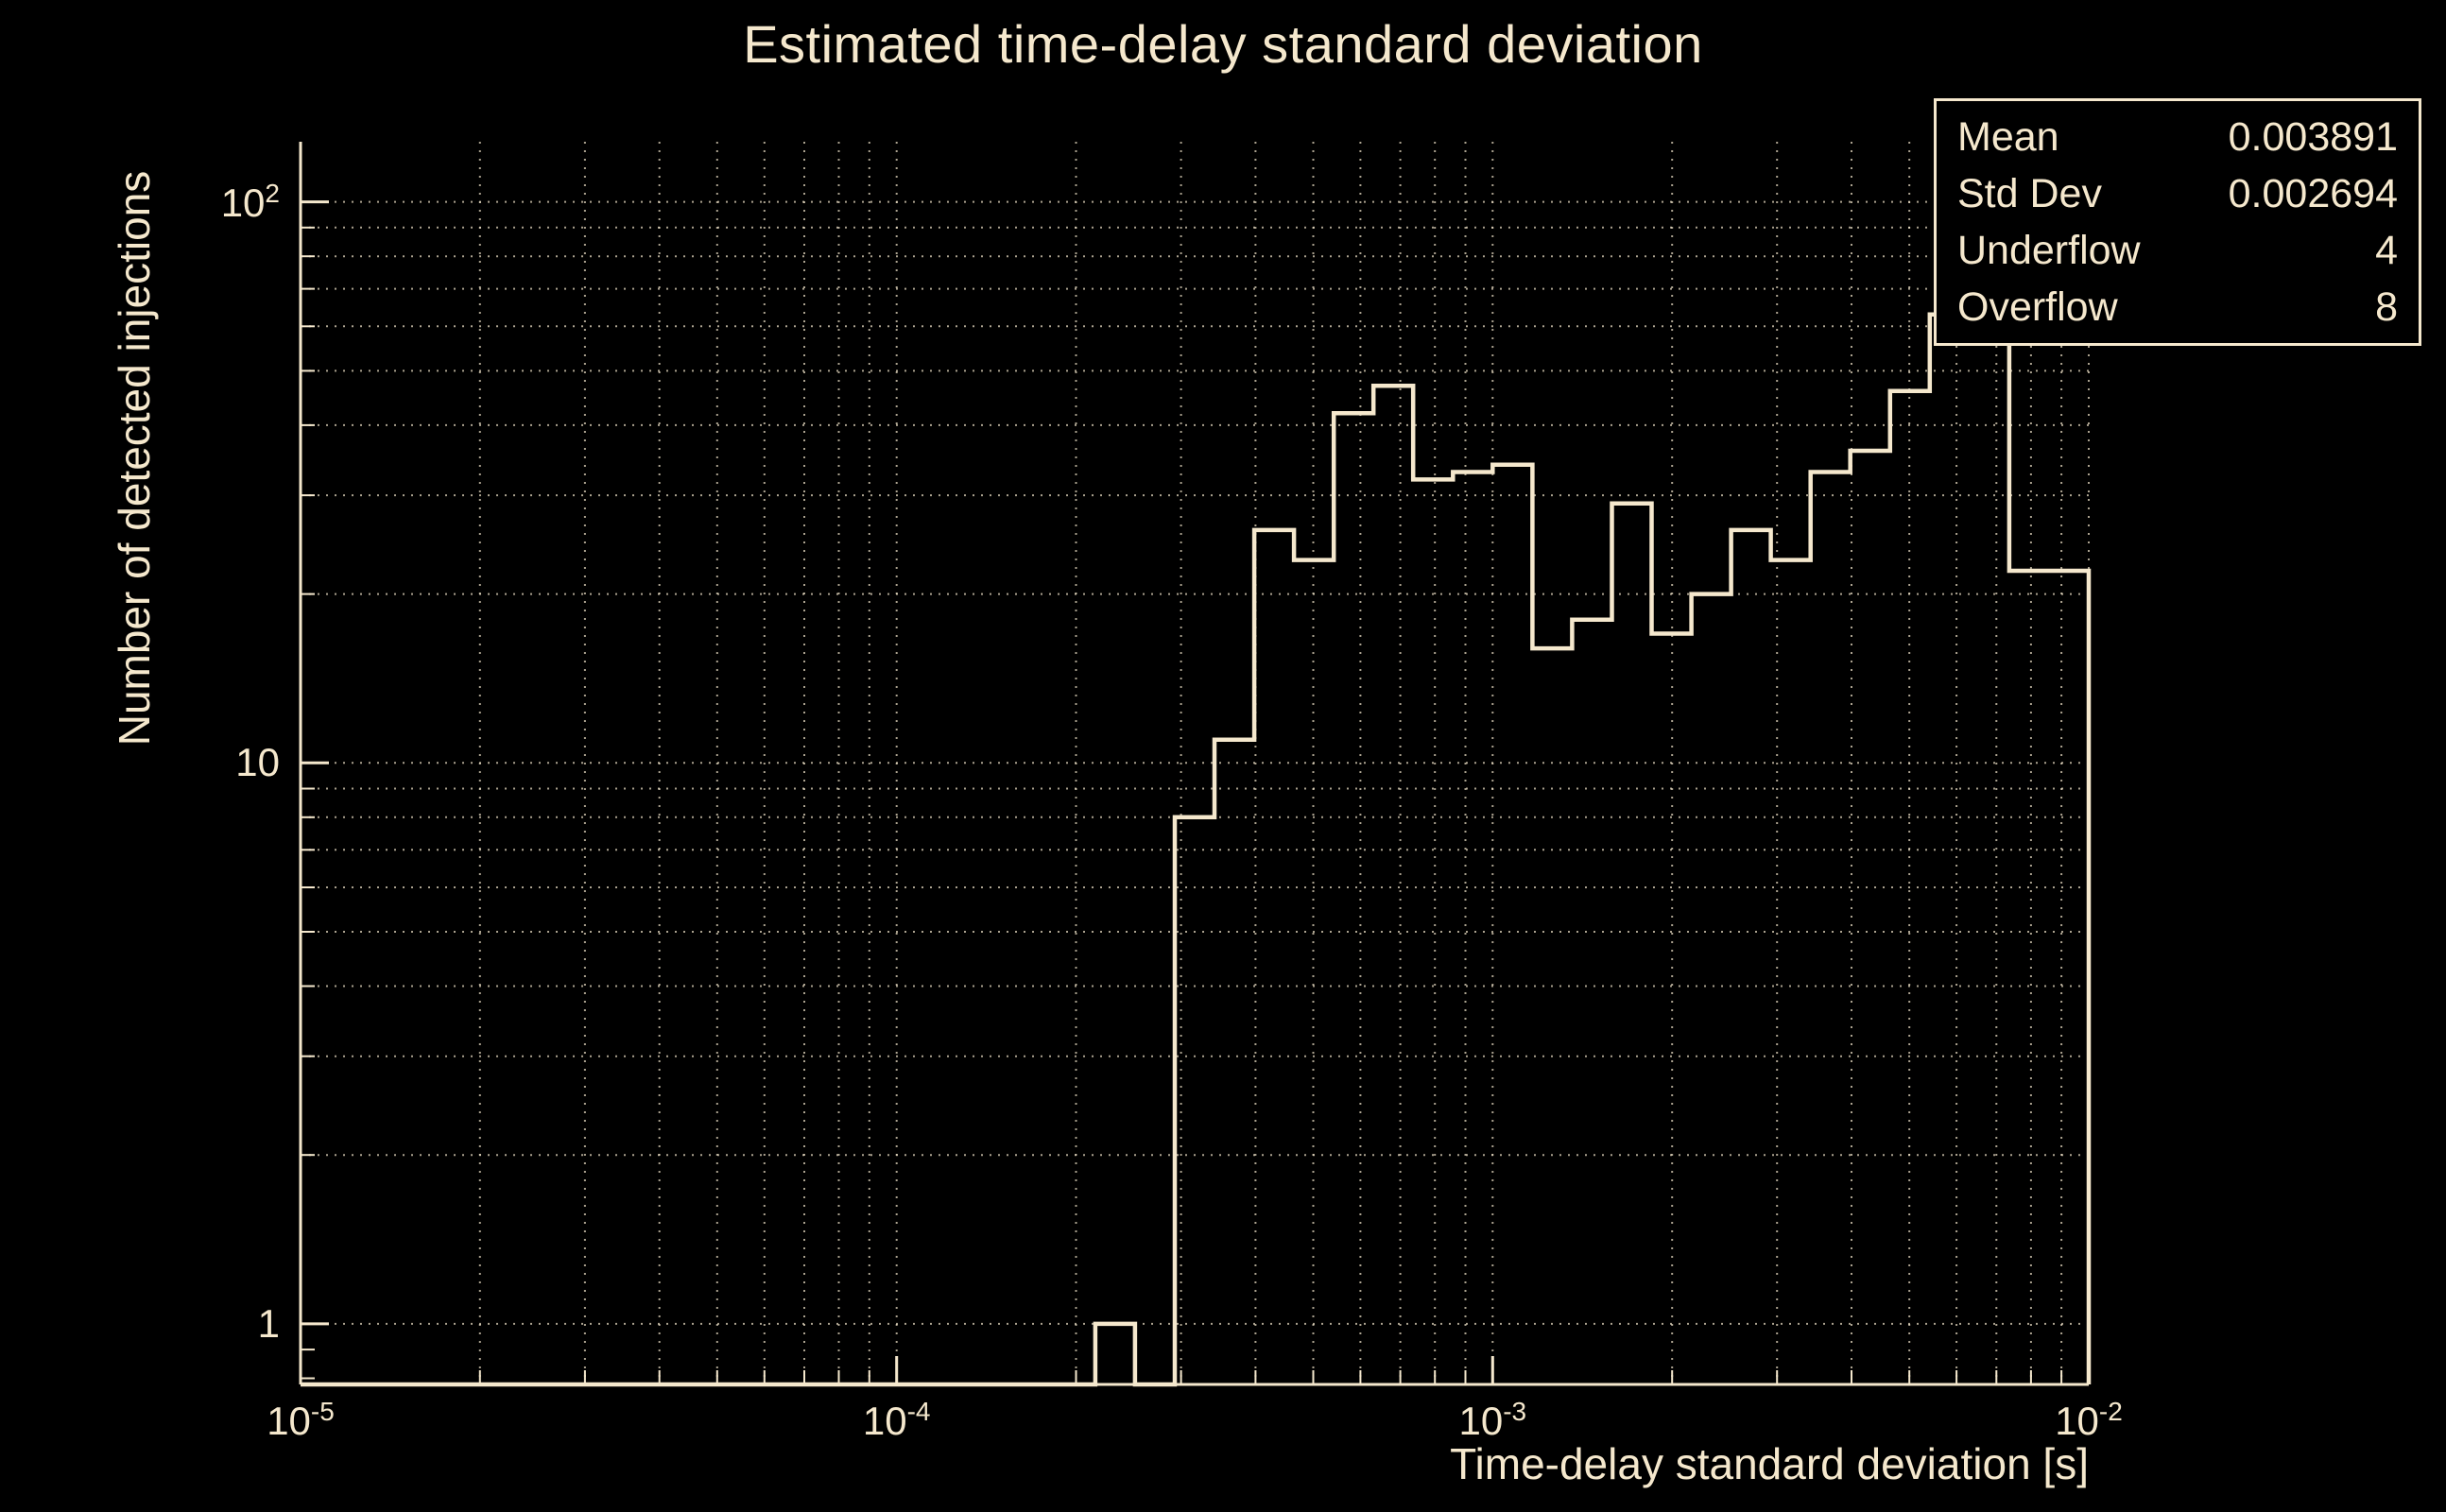 This screenshot has height=1512, width=2446. What do you see at coordinates (257, 762) in the screenshot?
I see `y-tick-label: 10` at bounding box center [257, 762].